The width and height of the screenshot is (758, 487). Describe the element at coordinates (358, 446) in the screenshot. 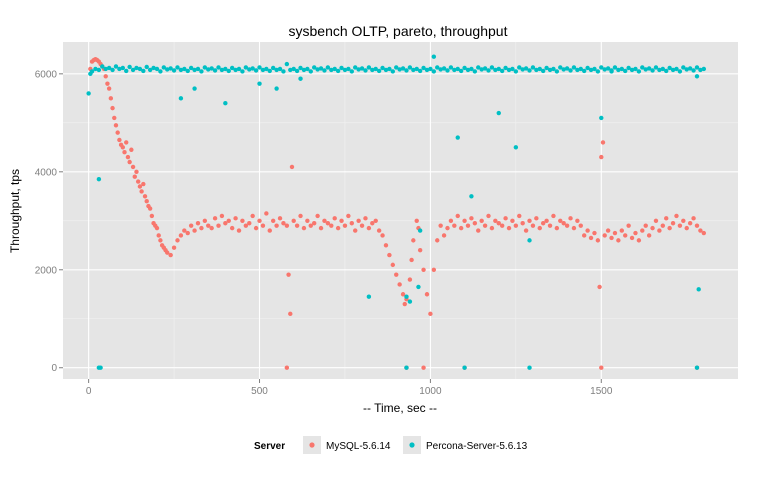

I see `legend-label-mysql: MySQL-5.6.14` at that location.